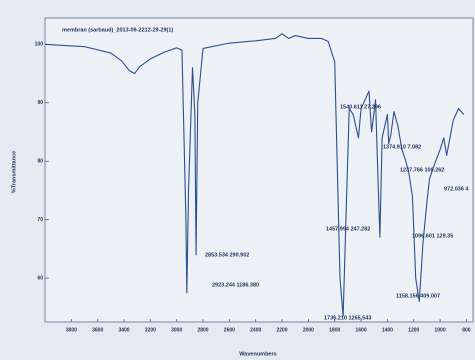 This screenshot has width=475, height=360. What do you see at coordinates (418, 296) in the screenshot?
I see `peak-annotation: 1158.156 409.007` at bounding box center [418, 296].